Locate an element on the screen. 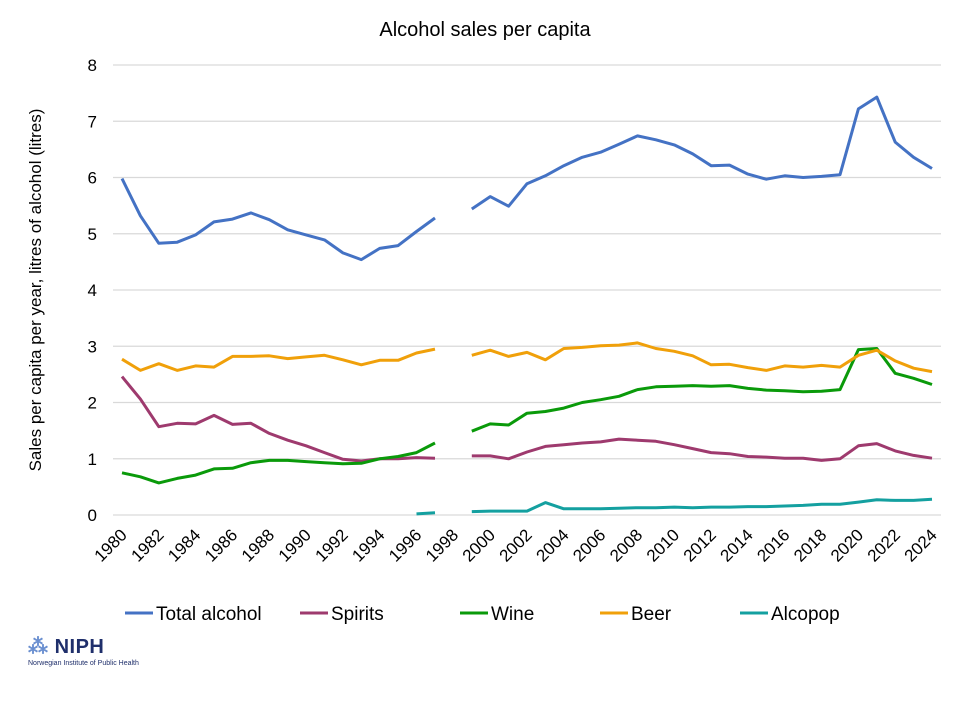  logo-subtitle: Norwegian Institute of Public Health is located at coordinates (83, 663).